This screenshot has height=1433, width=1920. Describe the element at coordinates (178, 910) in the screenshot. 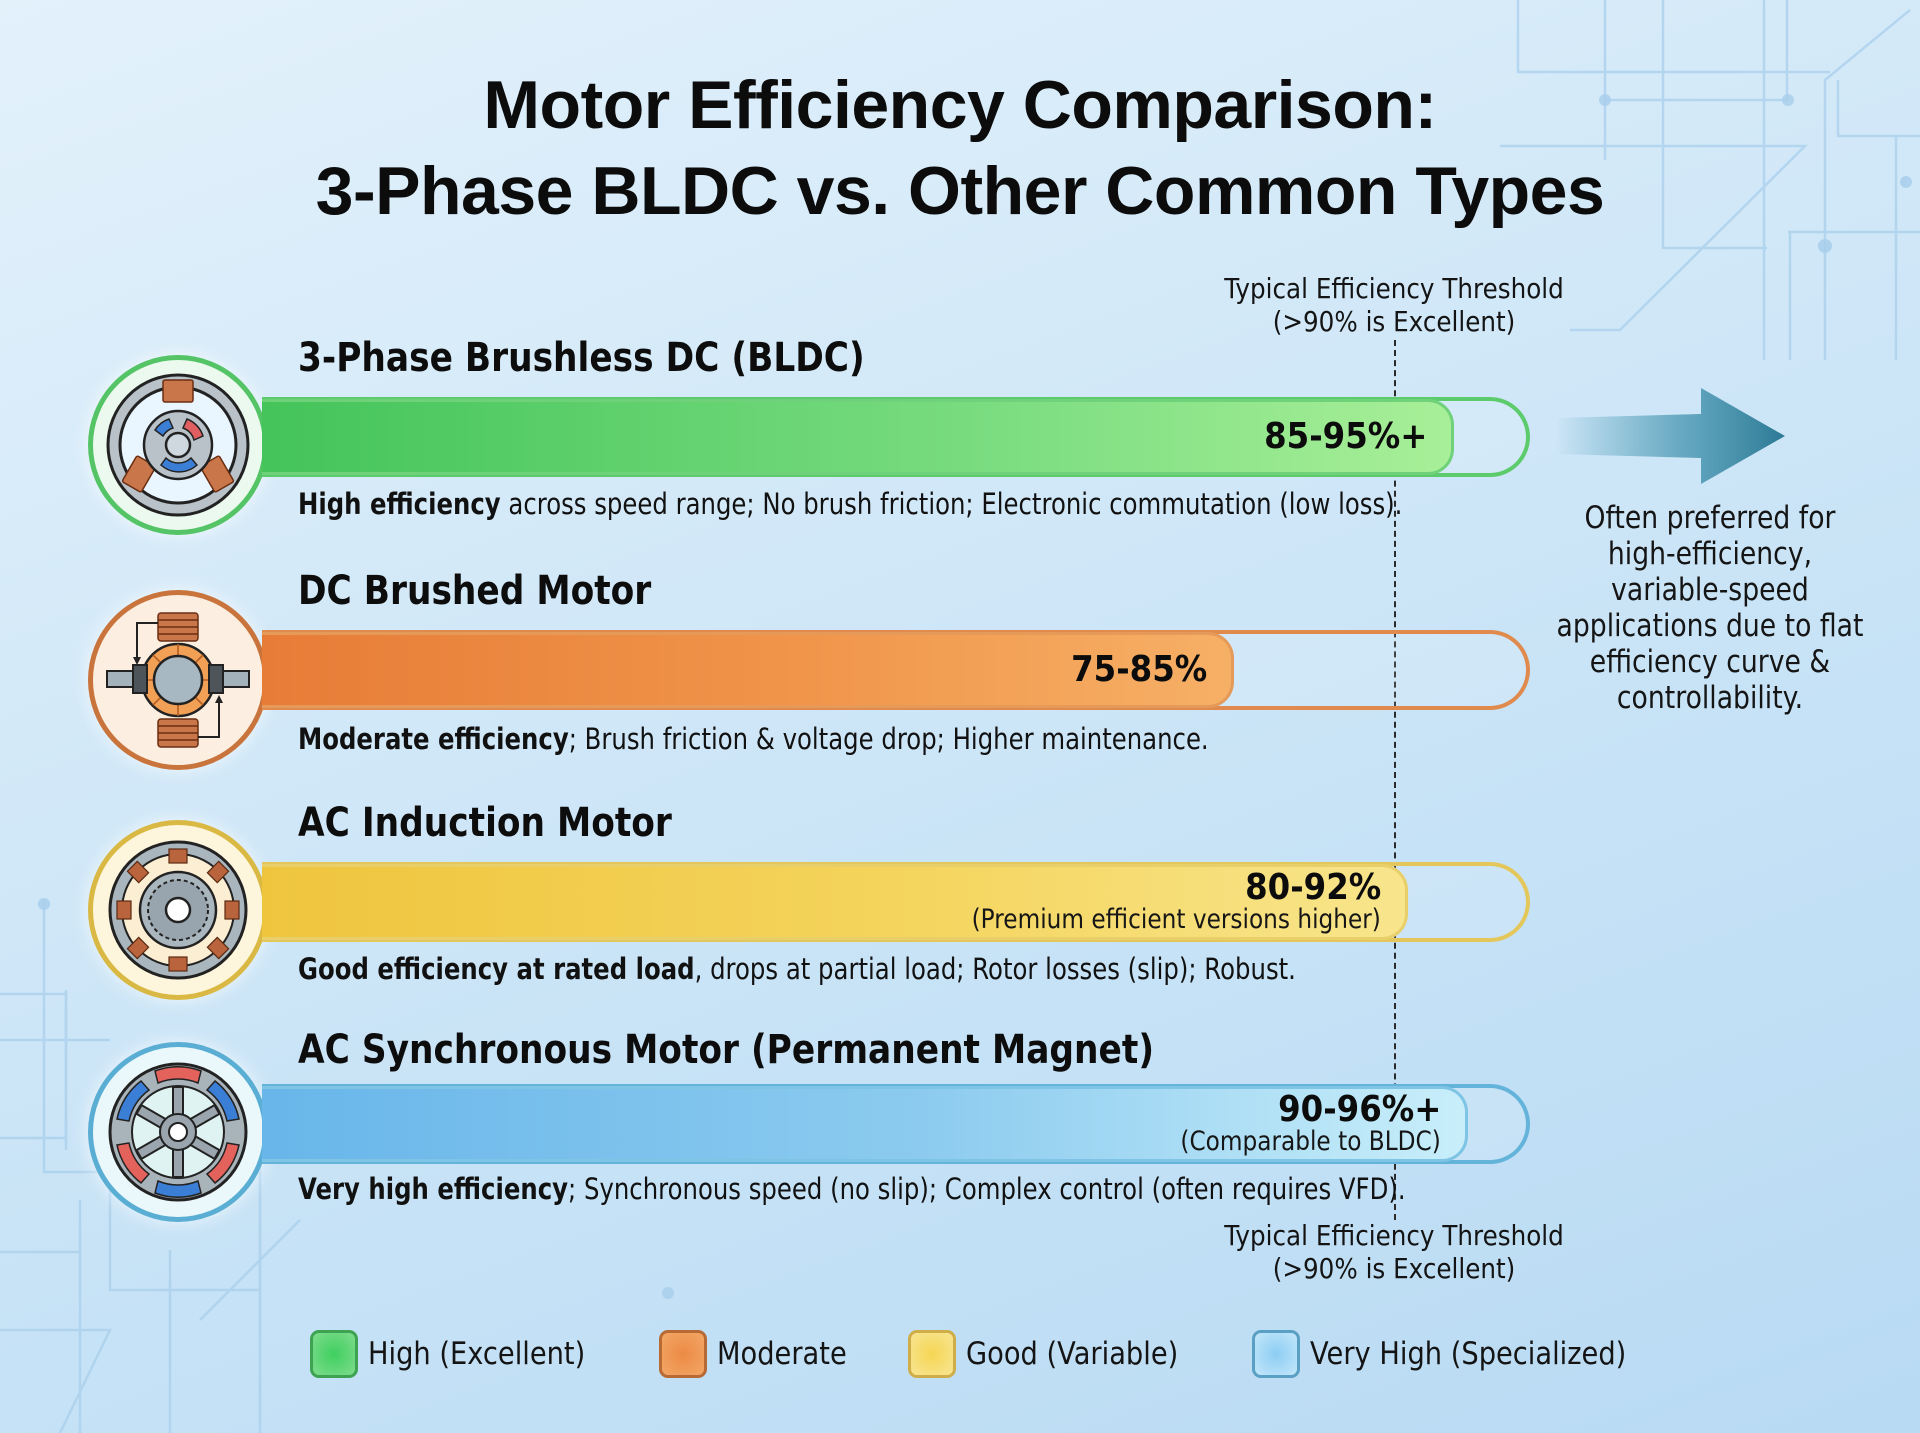

I see `induction-motor-icon` at that location.